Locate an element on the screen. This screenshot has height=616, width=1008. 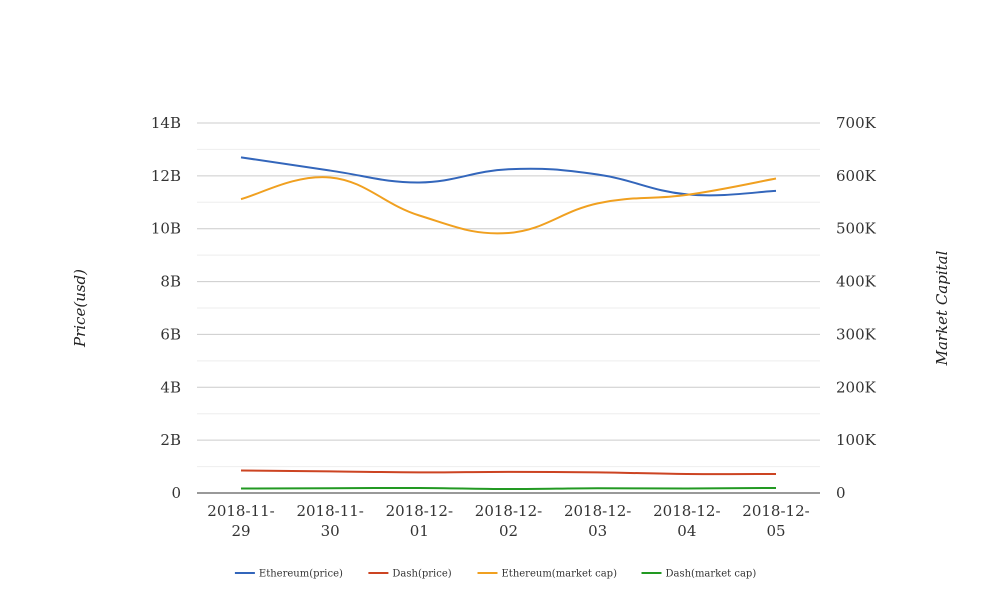
left-axis-ticks: 0 2B 4B 6B 8B 10B 12B 14B is located at coordinates (166, 308).